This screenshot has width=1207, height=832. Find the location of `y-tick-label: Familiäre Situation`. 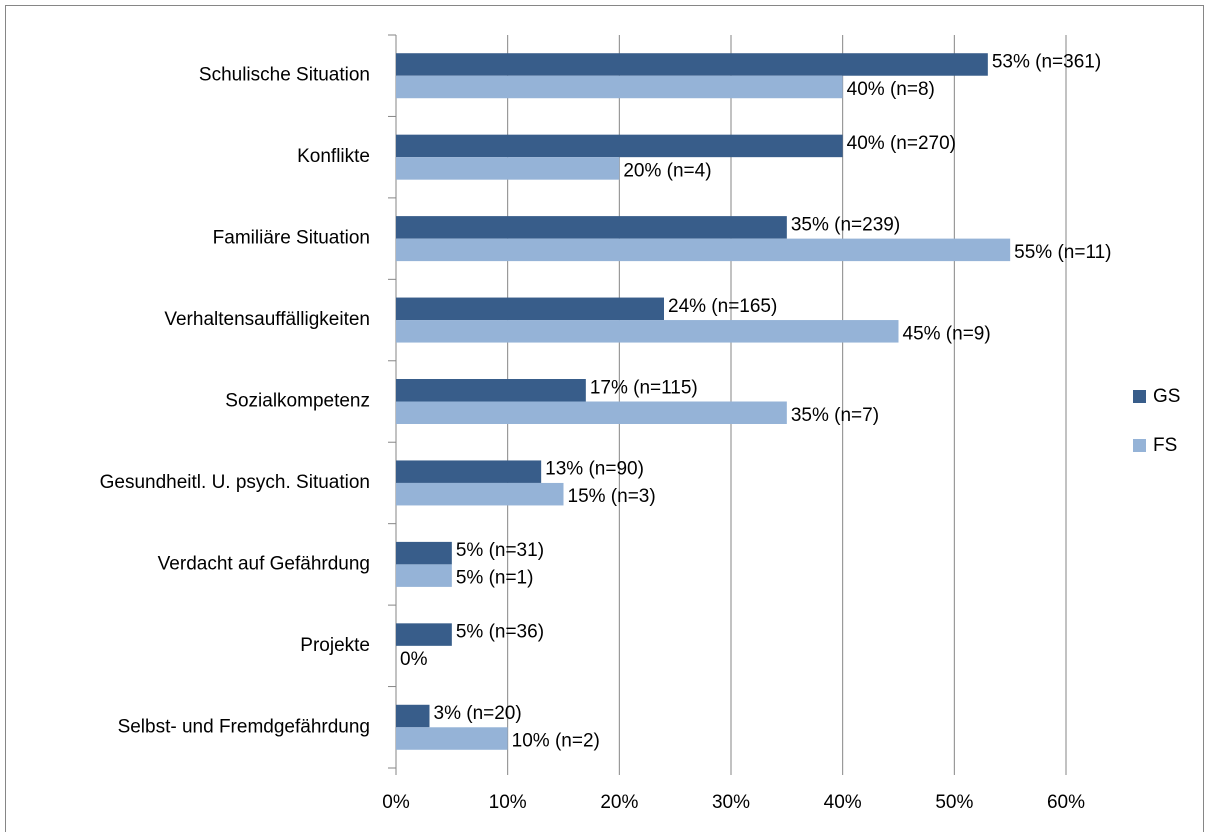

y-tick-label: Familiäre Situation is located at coordinates (291, 238).